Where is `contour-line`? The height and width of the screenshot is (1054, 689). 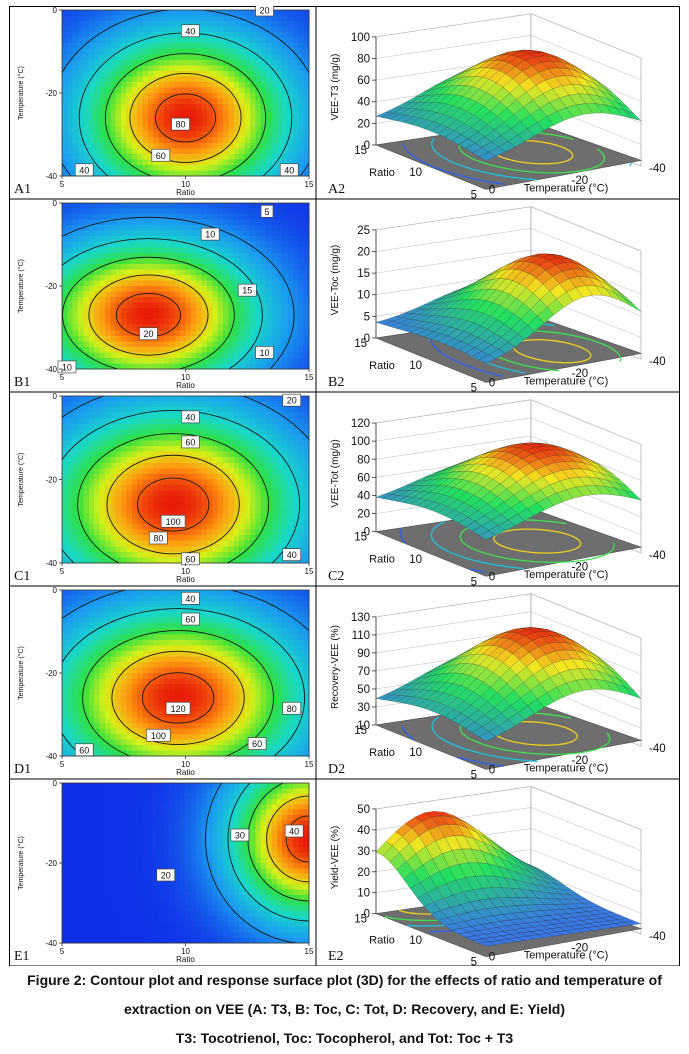 contour-line is located at coordinates (185, 117).